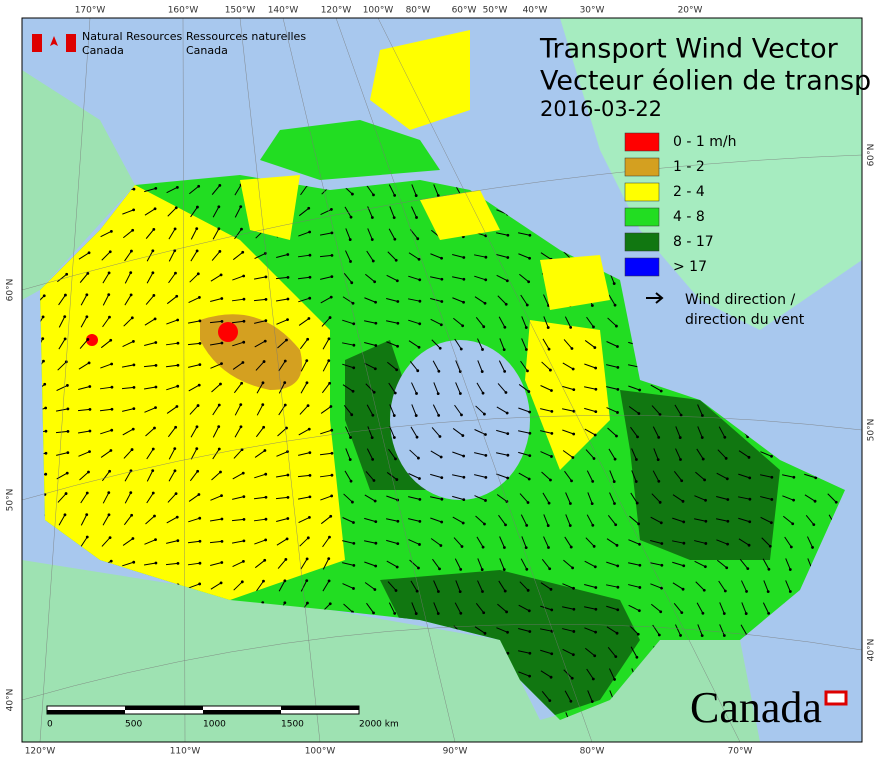 The width and height of the screenshot is (880, 764). What do you see at coordinates (132, 36) in the screenshot?
I see `agency-en: Natural Resources` at bounding box center [132, 36].